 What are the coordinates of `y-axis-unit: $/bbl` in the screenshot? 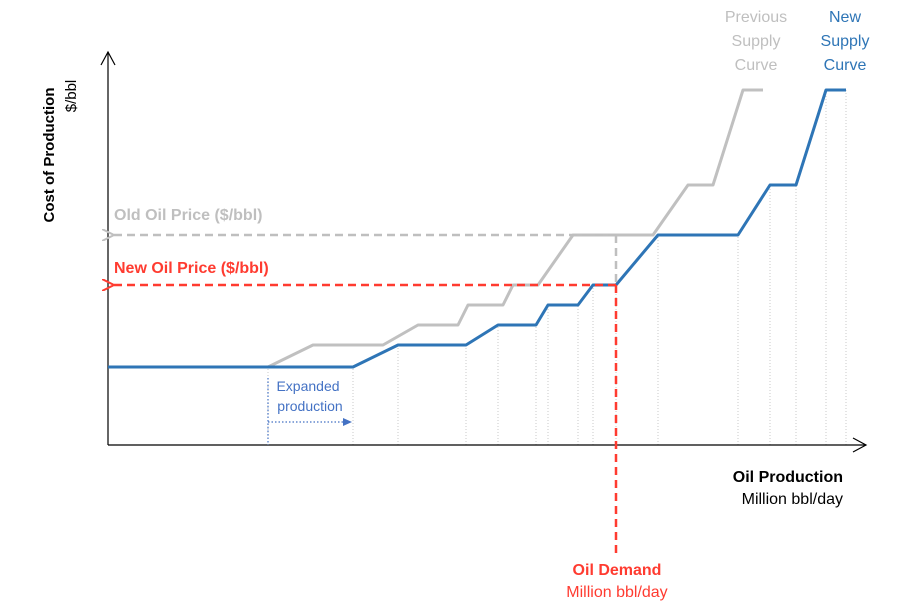 It's located at (71, 96).